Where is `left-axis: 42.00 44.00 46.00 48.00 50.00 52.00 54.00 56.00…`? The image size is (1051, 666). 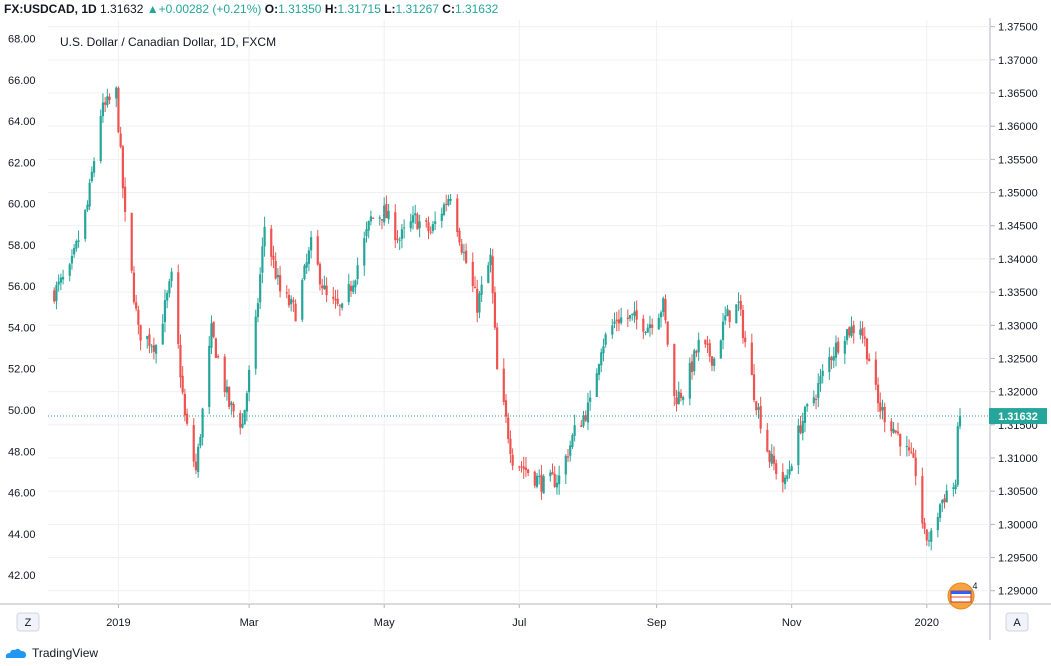
left-axis: 42.00 44.00 46.00 48.00 50.00 52.00 54.00 56.00… is located at coordinates (22, 308).